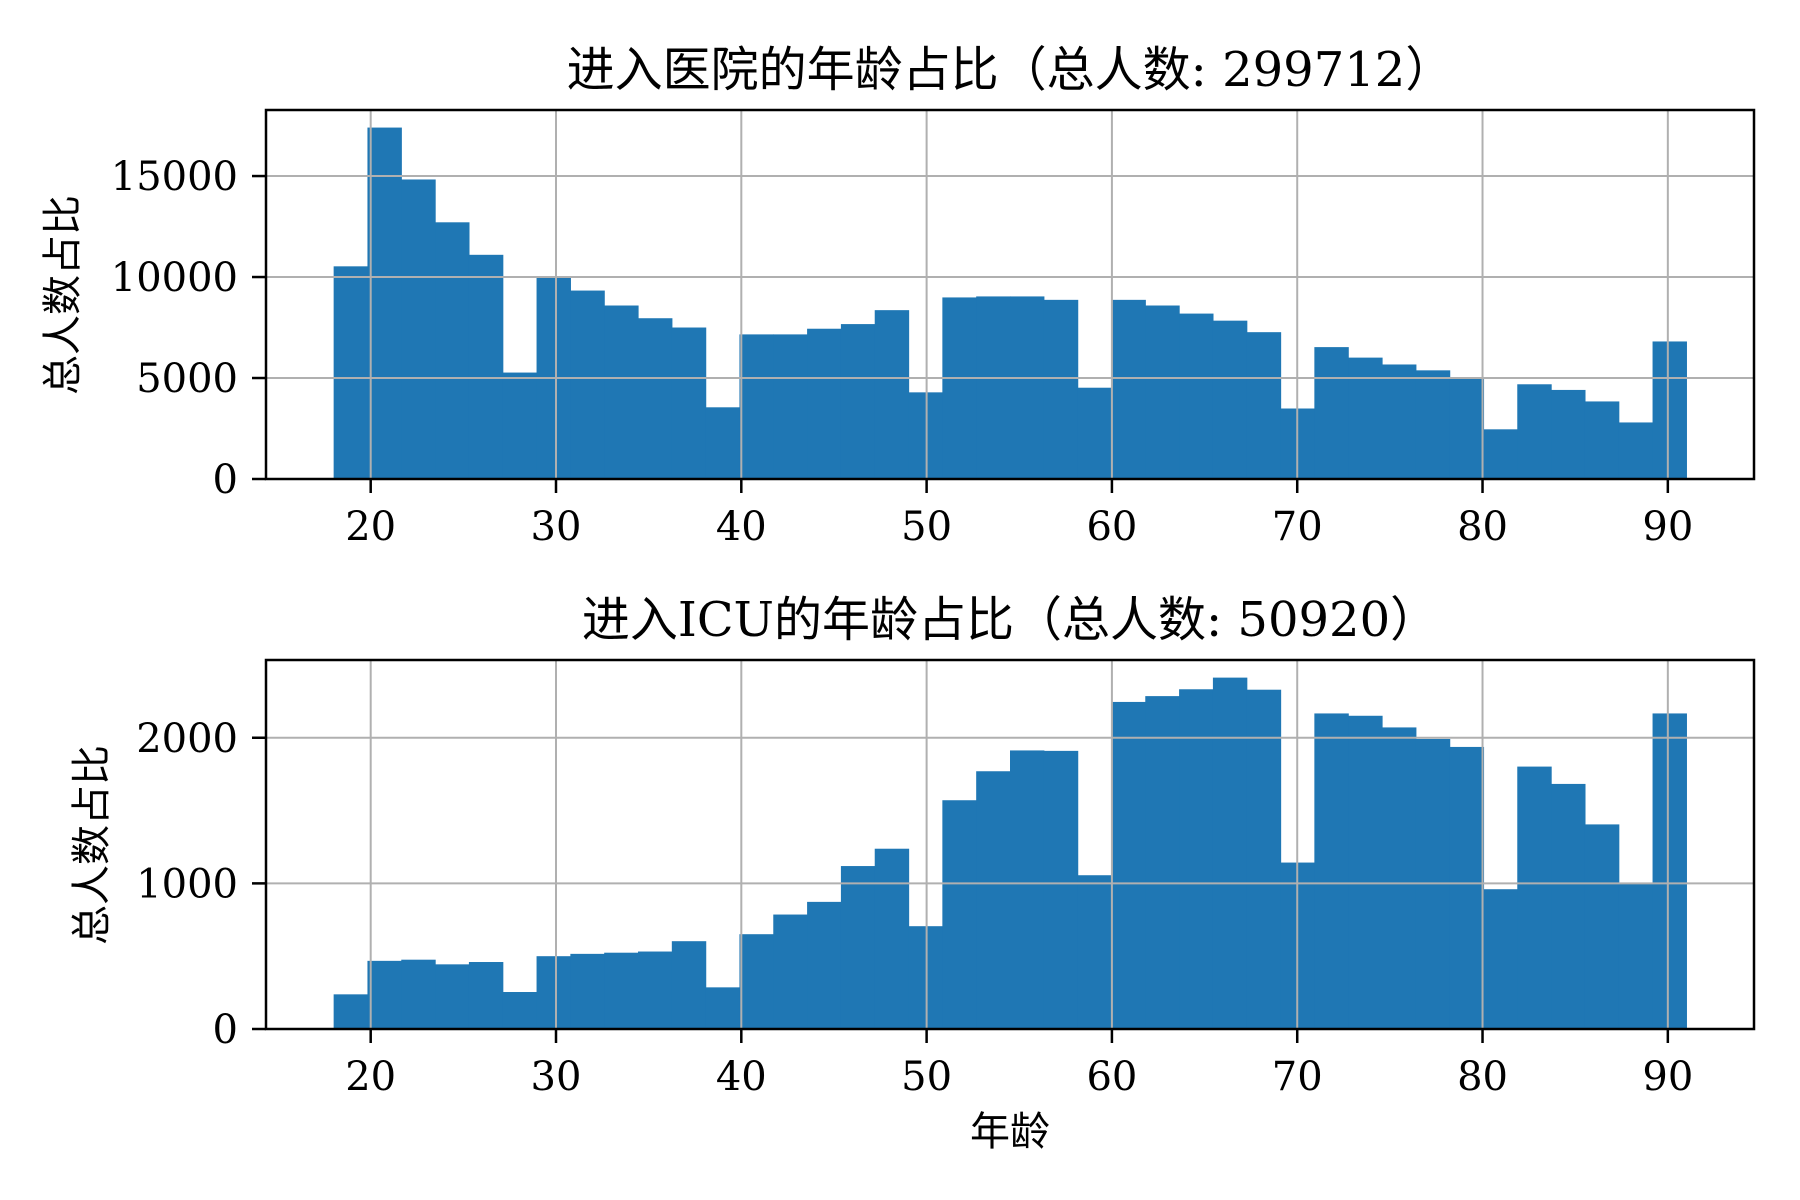  I want to click on y-tick-label: 15000, so click(174, 177).